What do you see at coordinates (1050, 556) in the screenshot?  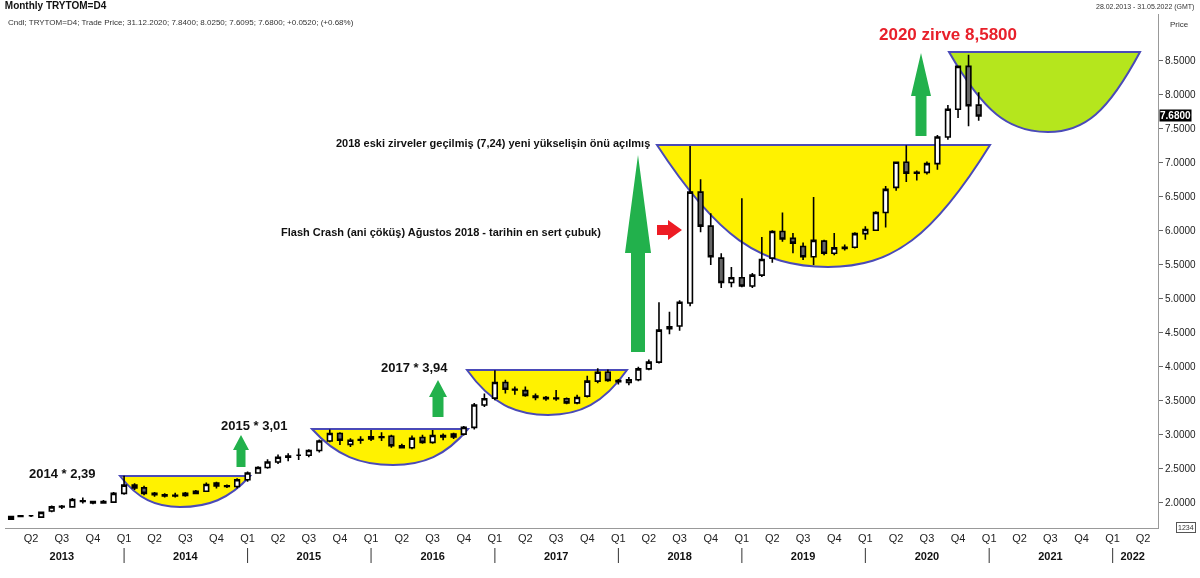 I see `x2-tick-label: 2021` at bounding box center [1050, 556].